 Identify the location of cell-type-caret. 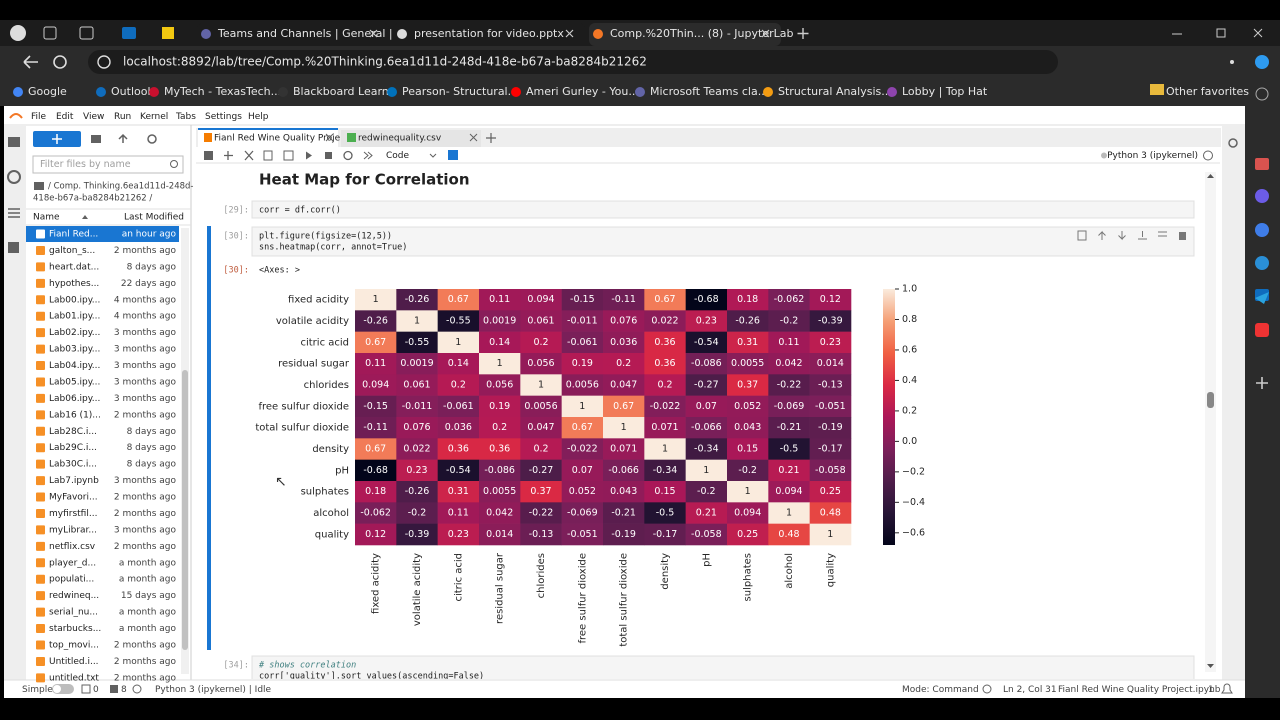
(433, 155).